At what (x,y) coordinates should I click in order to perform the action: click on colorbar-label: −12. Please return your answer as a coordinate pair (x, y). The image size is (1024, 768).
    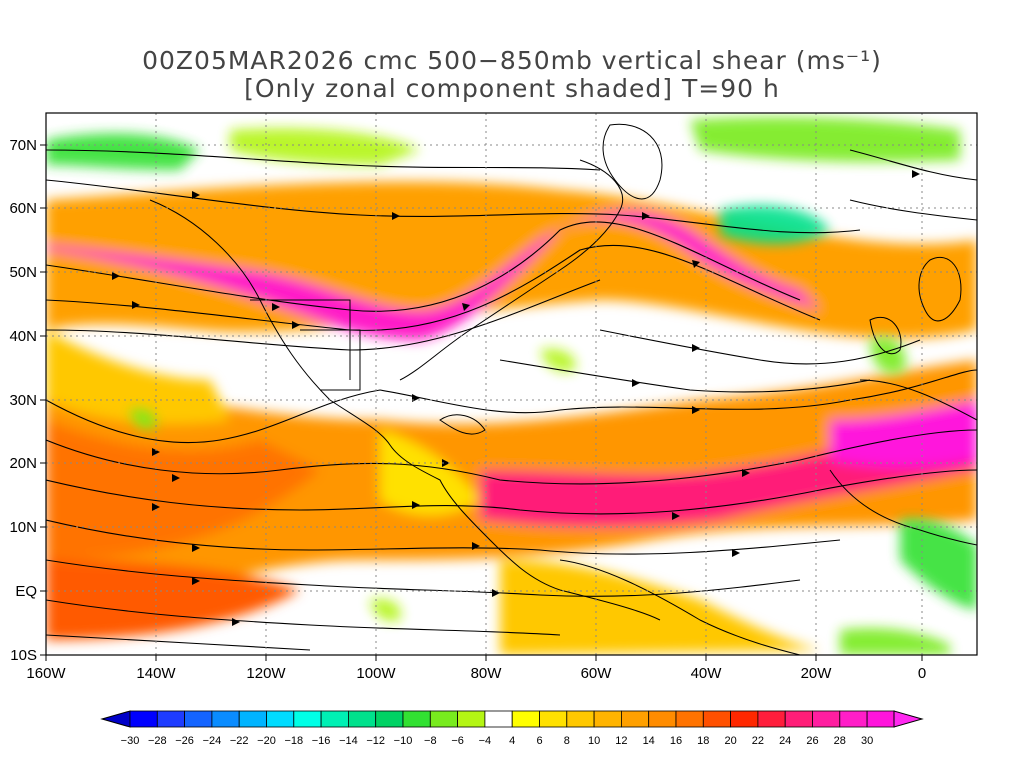
    Looking at the image, I should click on (375, 741).